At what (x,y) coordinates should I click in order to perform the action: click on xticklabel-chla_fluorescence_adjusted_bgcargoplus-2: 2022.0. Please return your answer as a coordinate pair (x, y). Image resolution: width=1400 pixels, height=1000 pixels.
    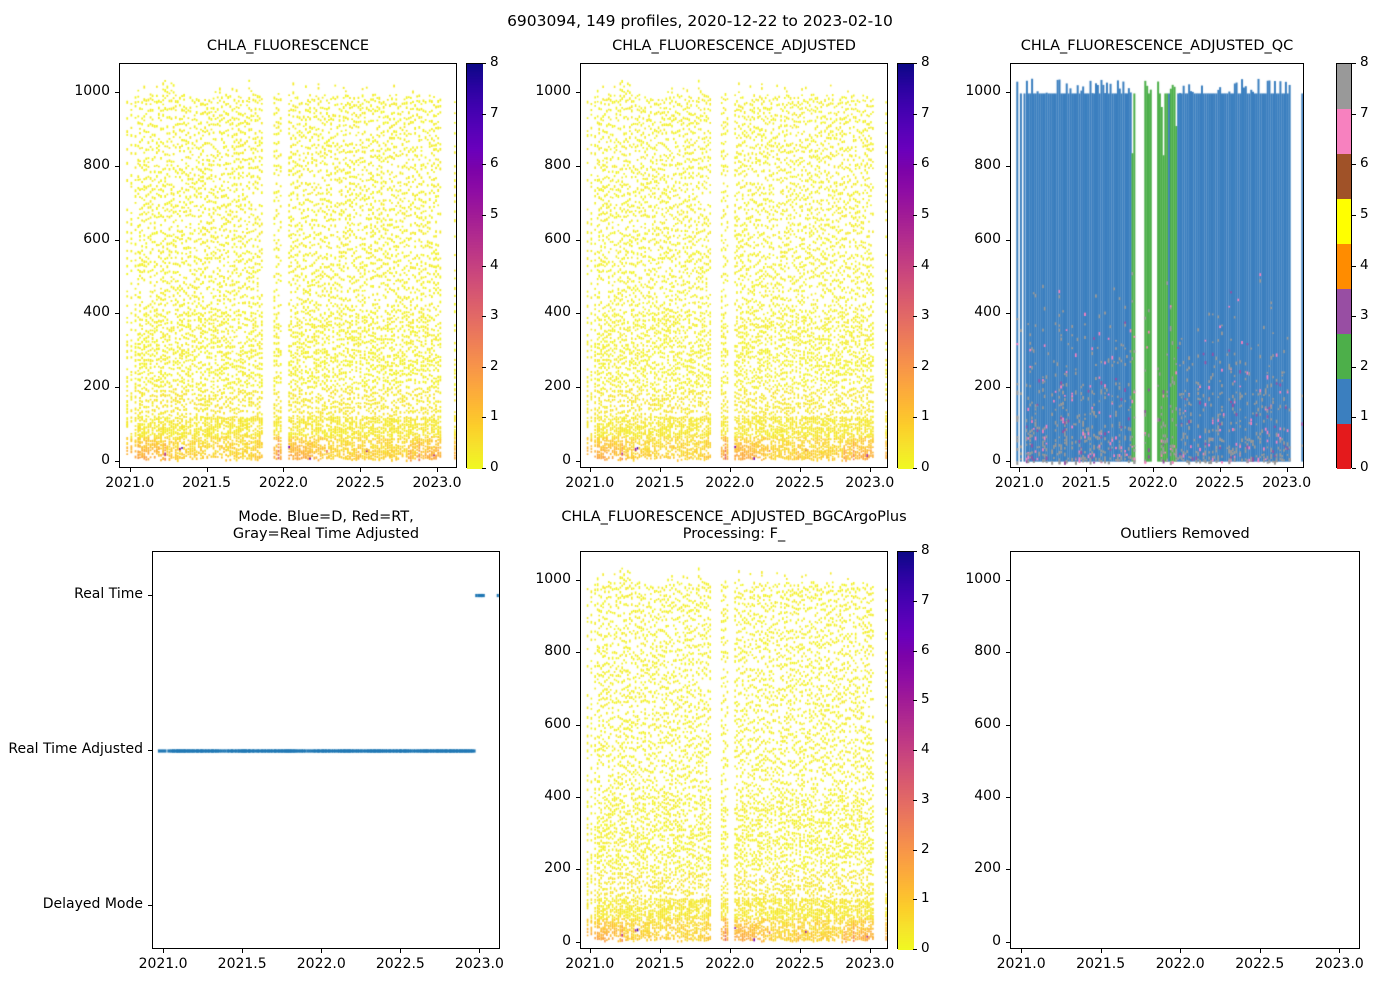
    Looking at the image, I should click on (730, 964).